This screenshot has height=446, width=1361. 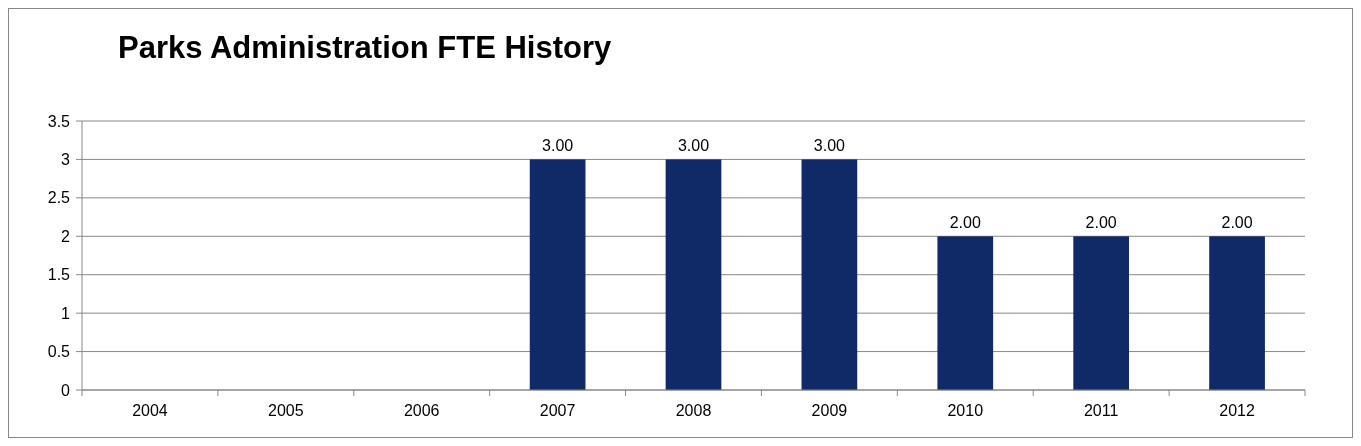 I want to click on x-tick-label: 2007, so click(x=557, y=410).